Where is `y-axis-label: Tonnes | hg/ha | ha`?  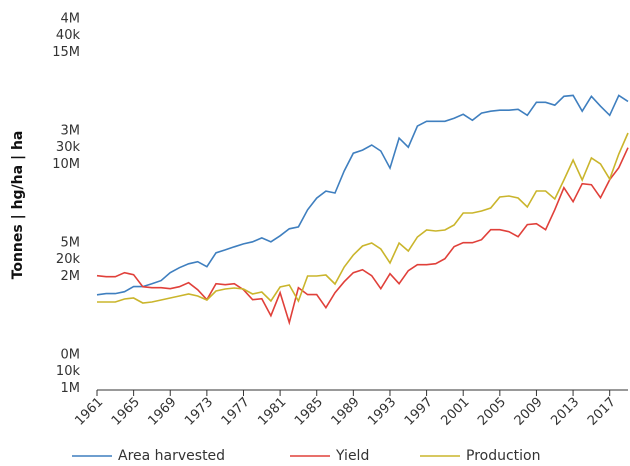 y-axis-label: Tonnes | hg/ha | ha is located at coordinates (18, 205).